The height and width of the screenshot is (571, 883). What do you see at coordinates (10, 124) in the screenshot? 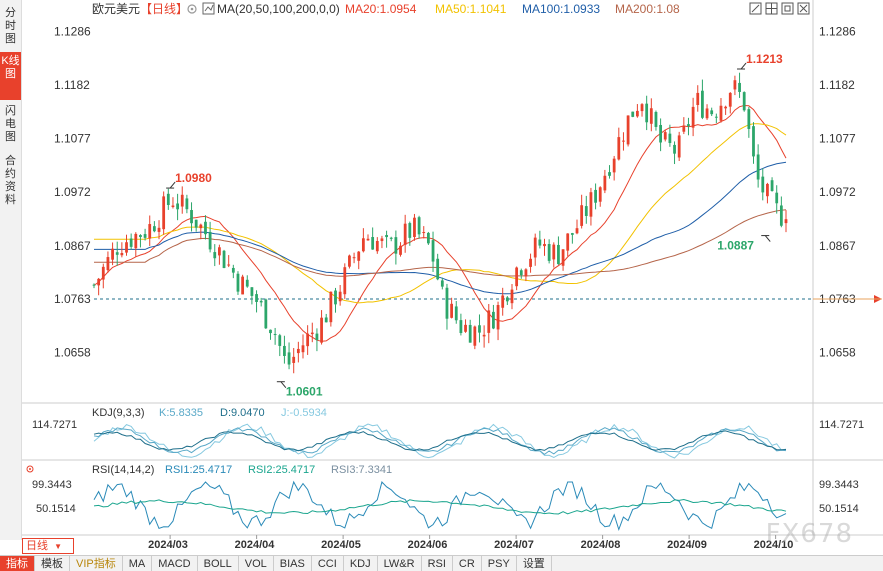
I see `tab-flash-chart: 闪电图` at bounding box center [10, 124].